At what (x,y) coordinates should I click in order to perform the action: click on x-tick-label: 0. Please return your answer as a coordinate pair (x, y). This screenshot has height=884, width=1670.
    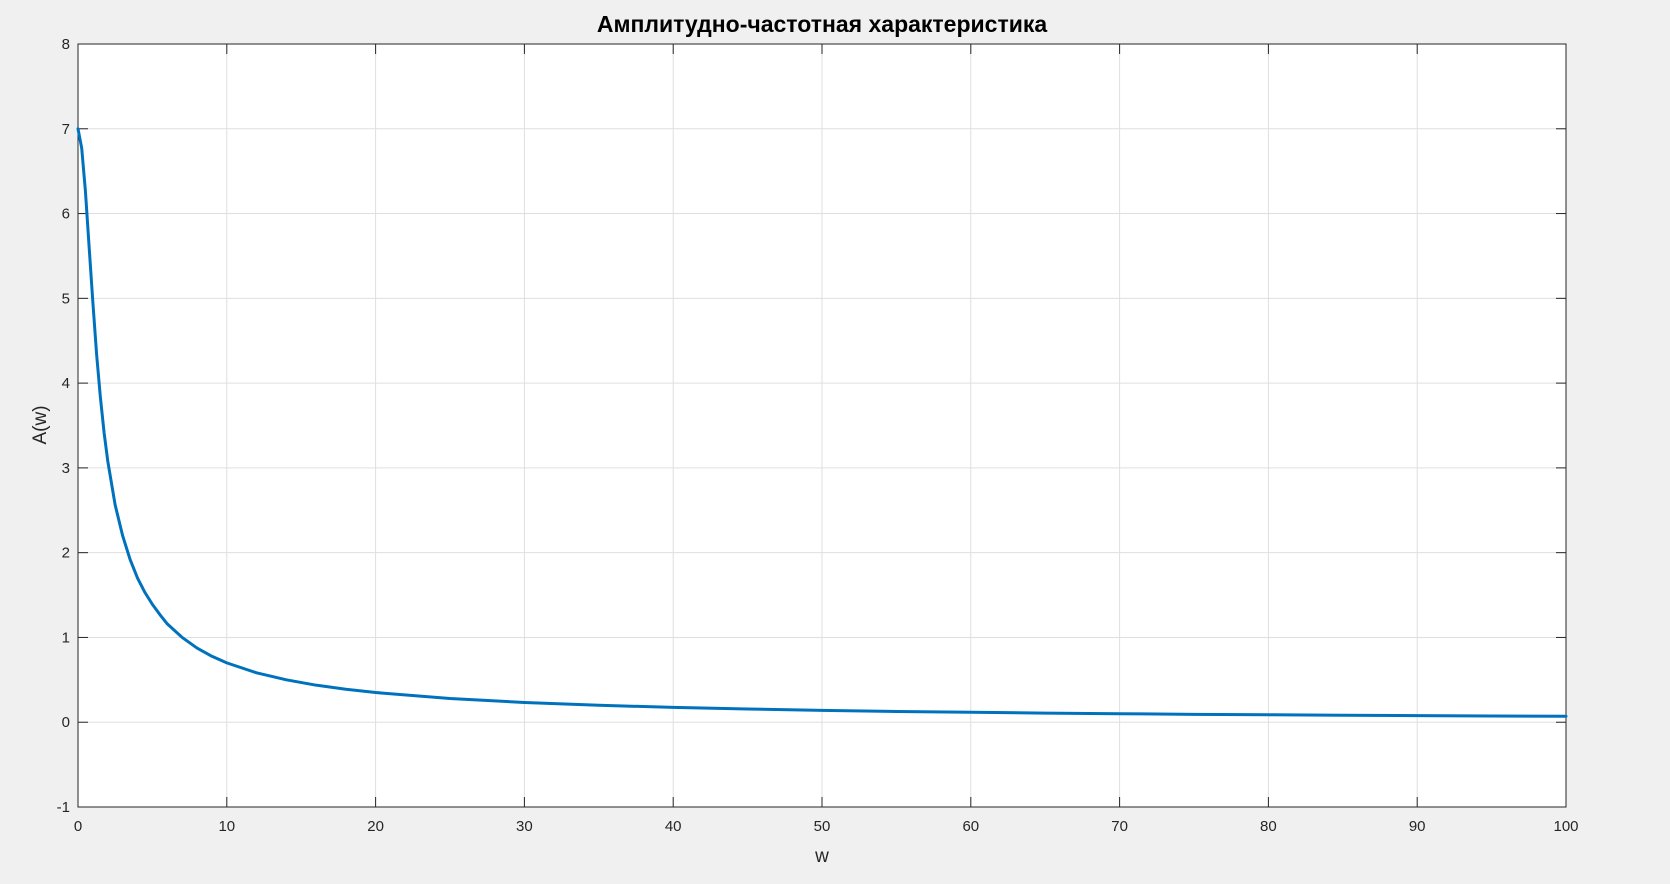
    Looking at the image, I should click on (78, 826).